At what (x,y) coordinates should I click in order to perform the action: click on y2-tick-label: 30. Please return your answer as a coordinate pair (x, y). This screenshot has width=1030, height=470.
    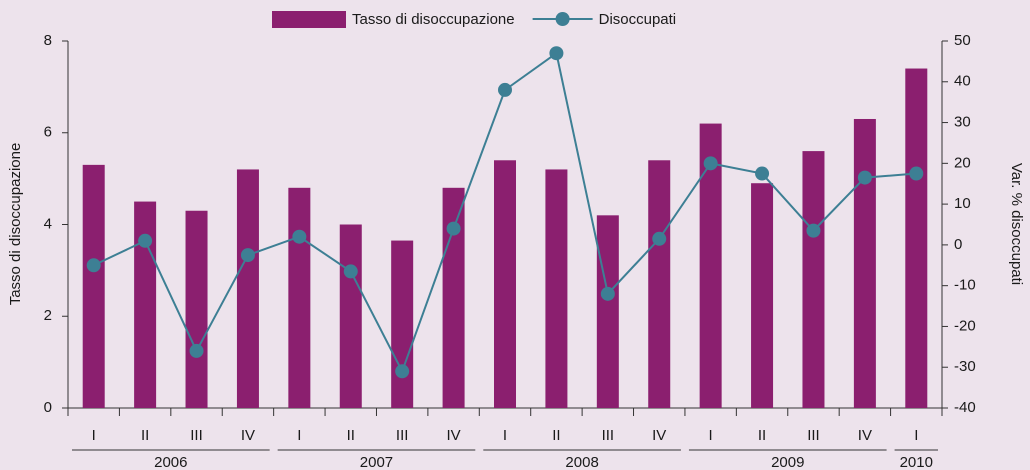
    Looking at the image, I should click on (962, 122).